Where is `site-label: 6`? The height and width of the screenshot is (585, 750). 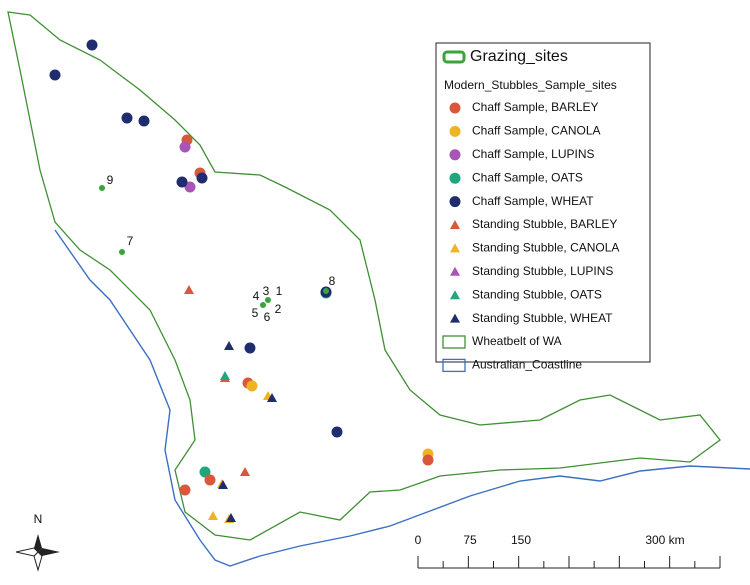 site-label: 6 is located at coordinates (267, 317).